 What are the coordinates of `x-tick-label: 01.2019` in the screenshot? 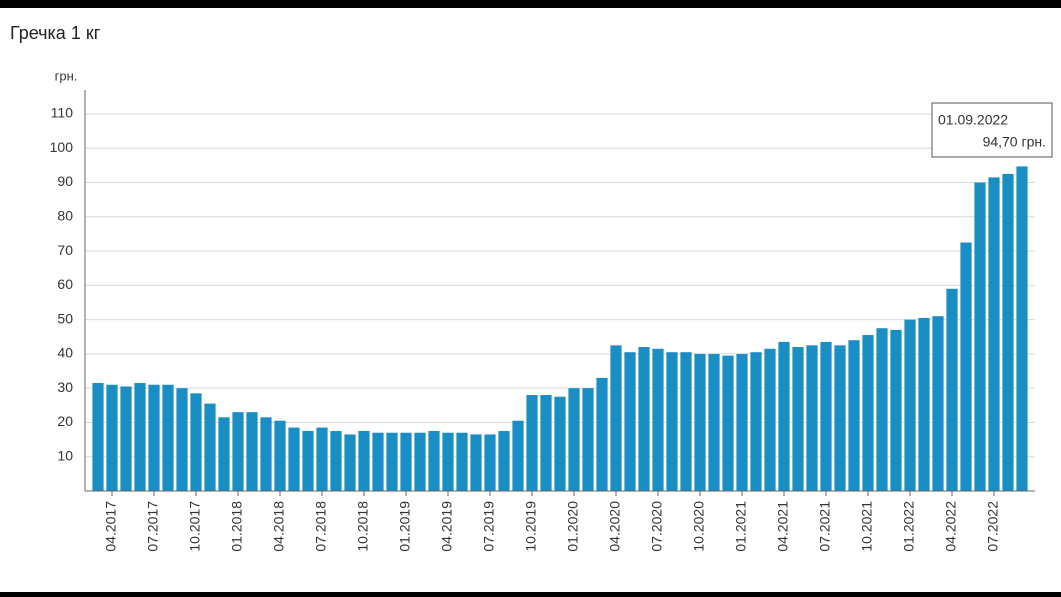 It's located at (405, 526).